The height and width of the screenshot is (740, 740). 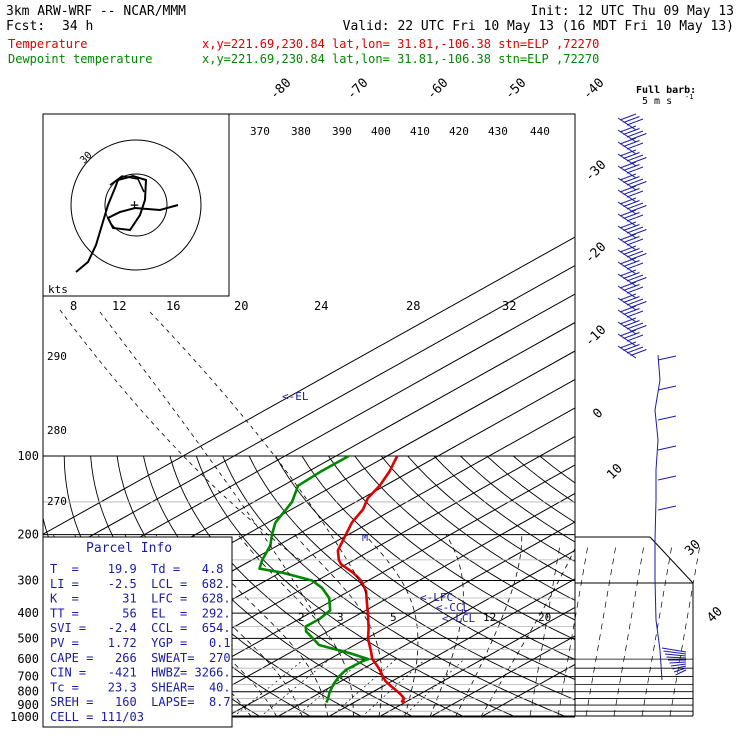 I want to click on level-annotations: <-EL <-LFC<-CCL<-LCL M, so click(x=378, y=507).